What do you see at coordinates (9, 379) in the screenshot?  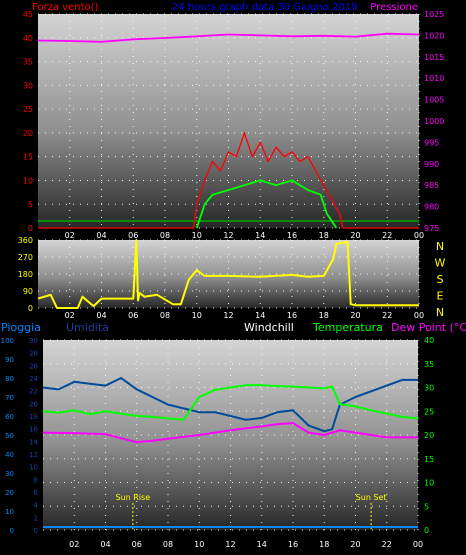 I see `outer-tick-label: 80` at bounding box center [9, 379].